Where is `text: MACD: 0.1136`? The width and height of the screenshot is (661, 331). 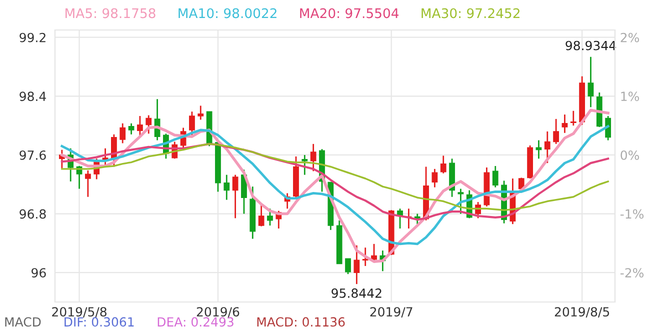 text: MACD: 0.1136 is located at coordinates (301, 322).